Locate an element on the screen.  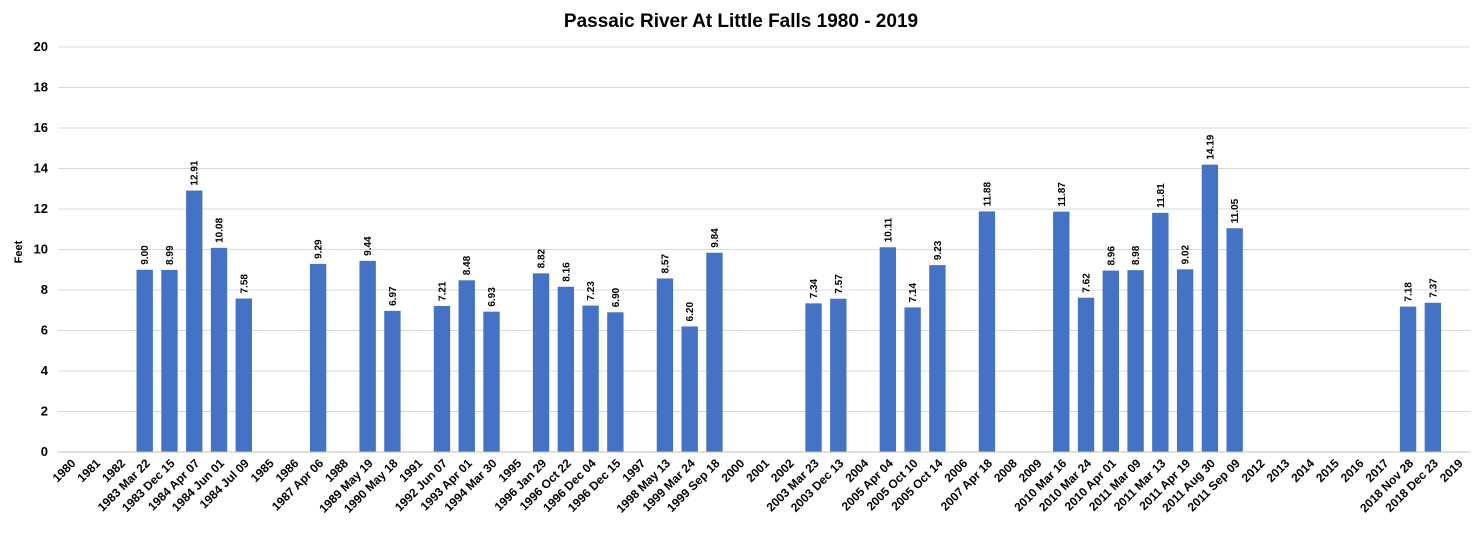
data-label: 7.62 is located at coordinates (1087, 283).